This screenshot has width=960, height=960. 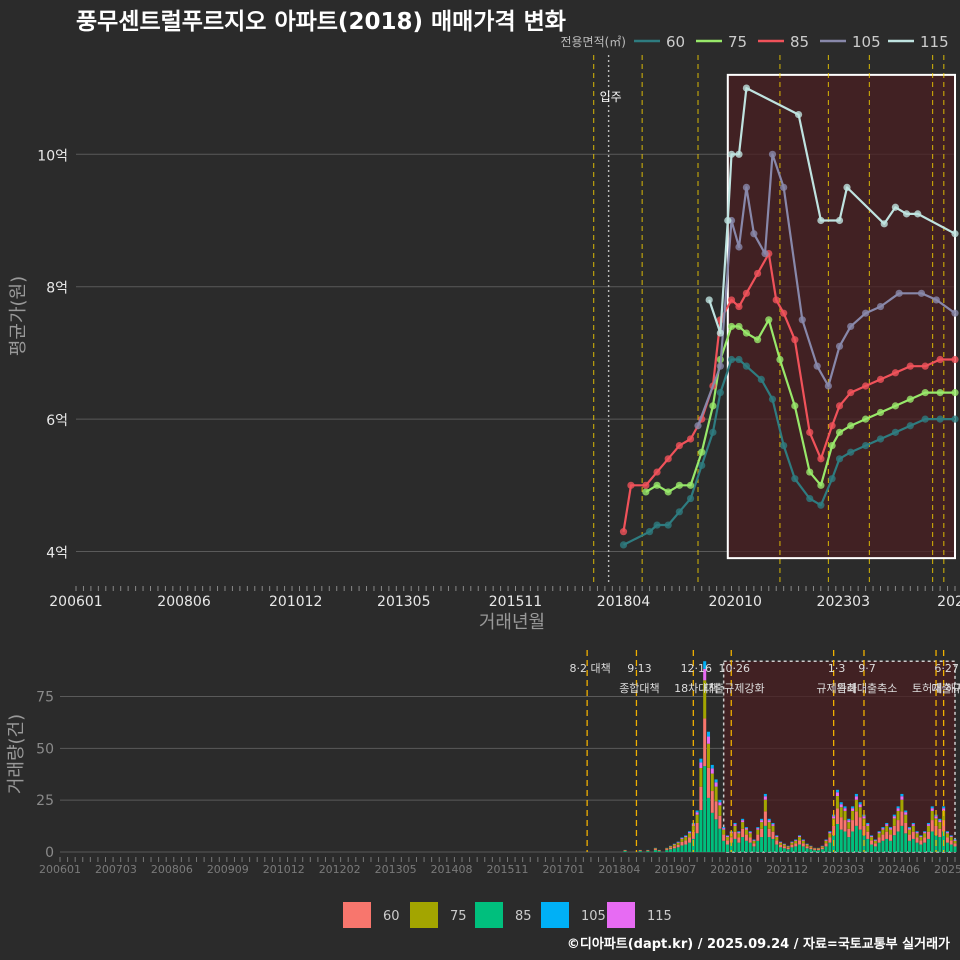 I want to click on price-x-tick-label: 200601, so click(x=75, y=602).